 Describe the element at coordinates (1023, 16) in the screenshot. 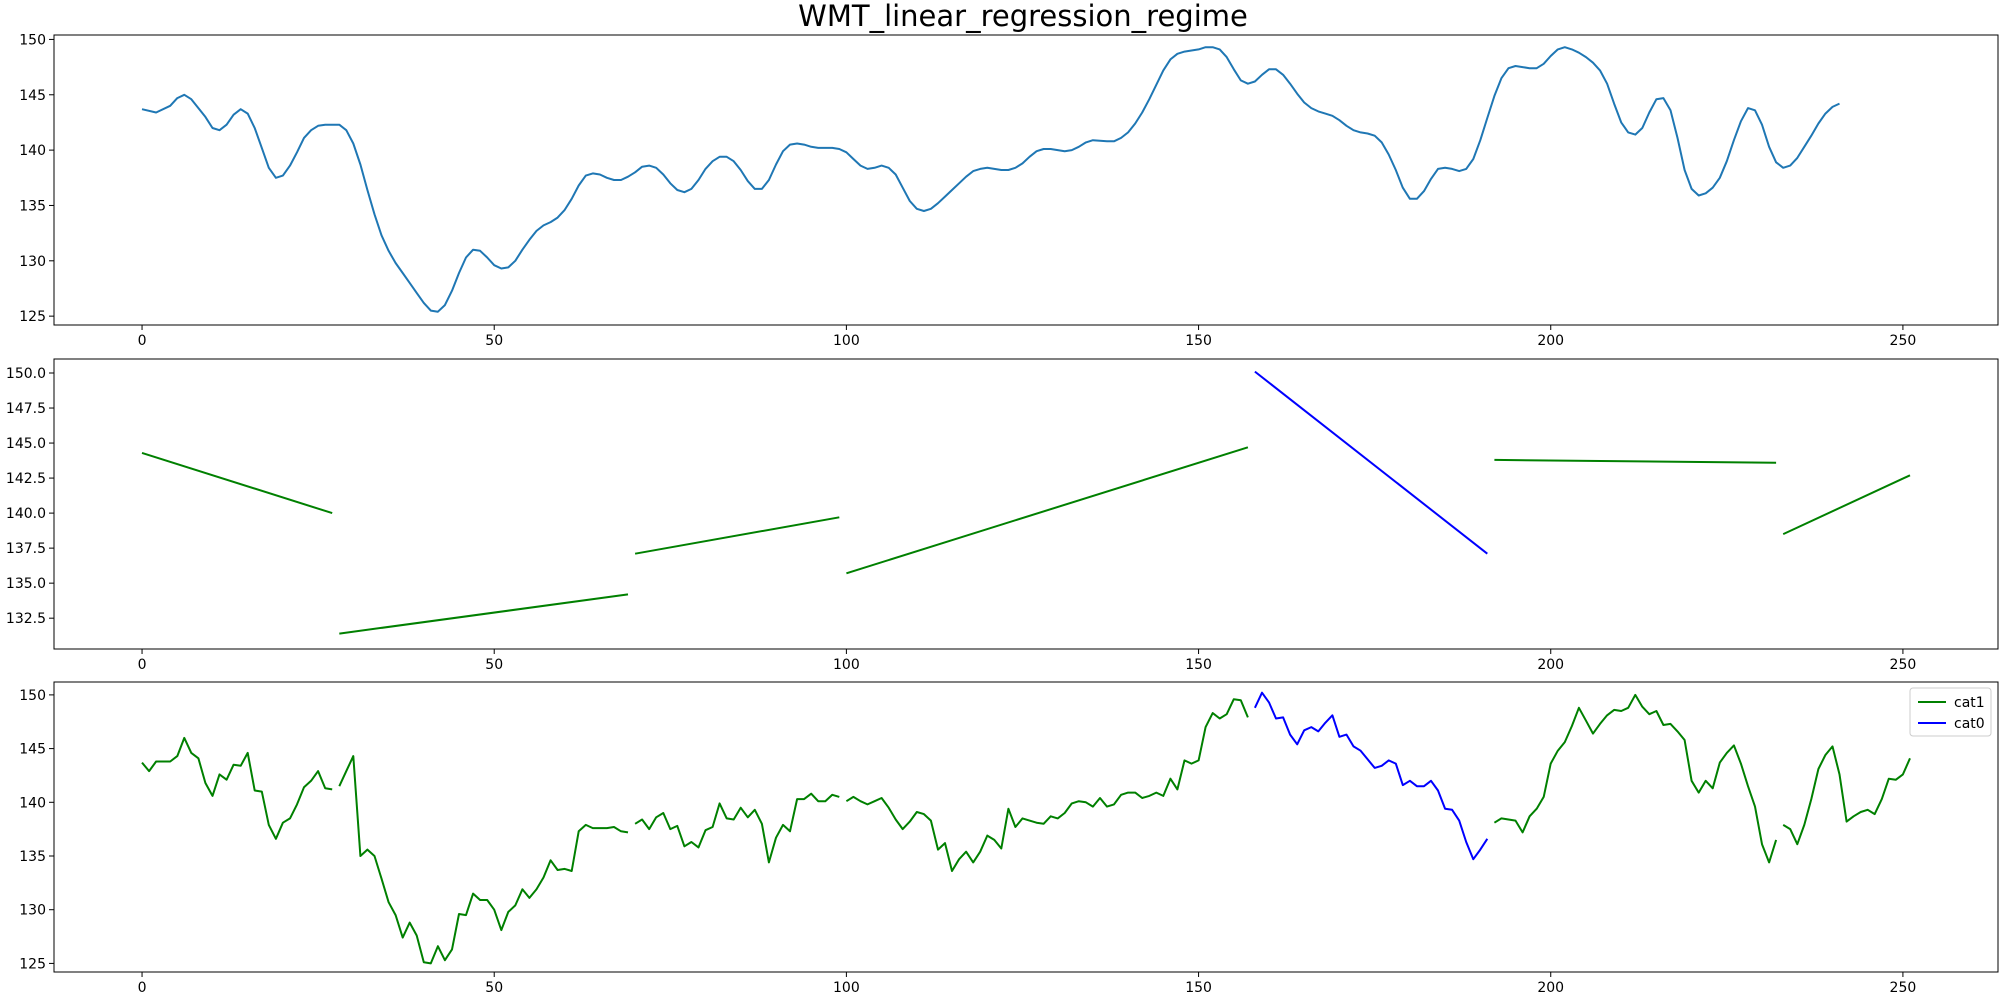

I see `chart-title: WMT_linear_regression_regime` at that location.